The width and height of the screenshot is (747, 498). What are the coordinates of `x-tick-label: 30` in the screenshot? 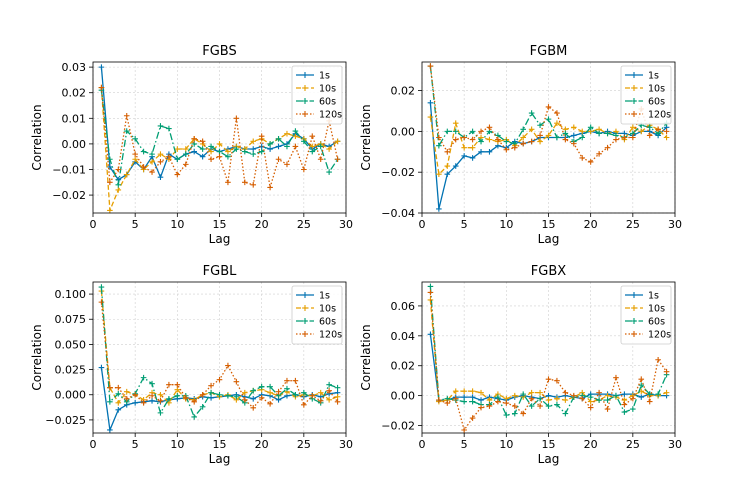 It's located at (675, 224).